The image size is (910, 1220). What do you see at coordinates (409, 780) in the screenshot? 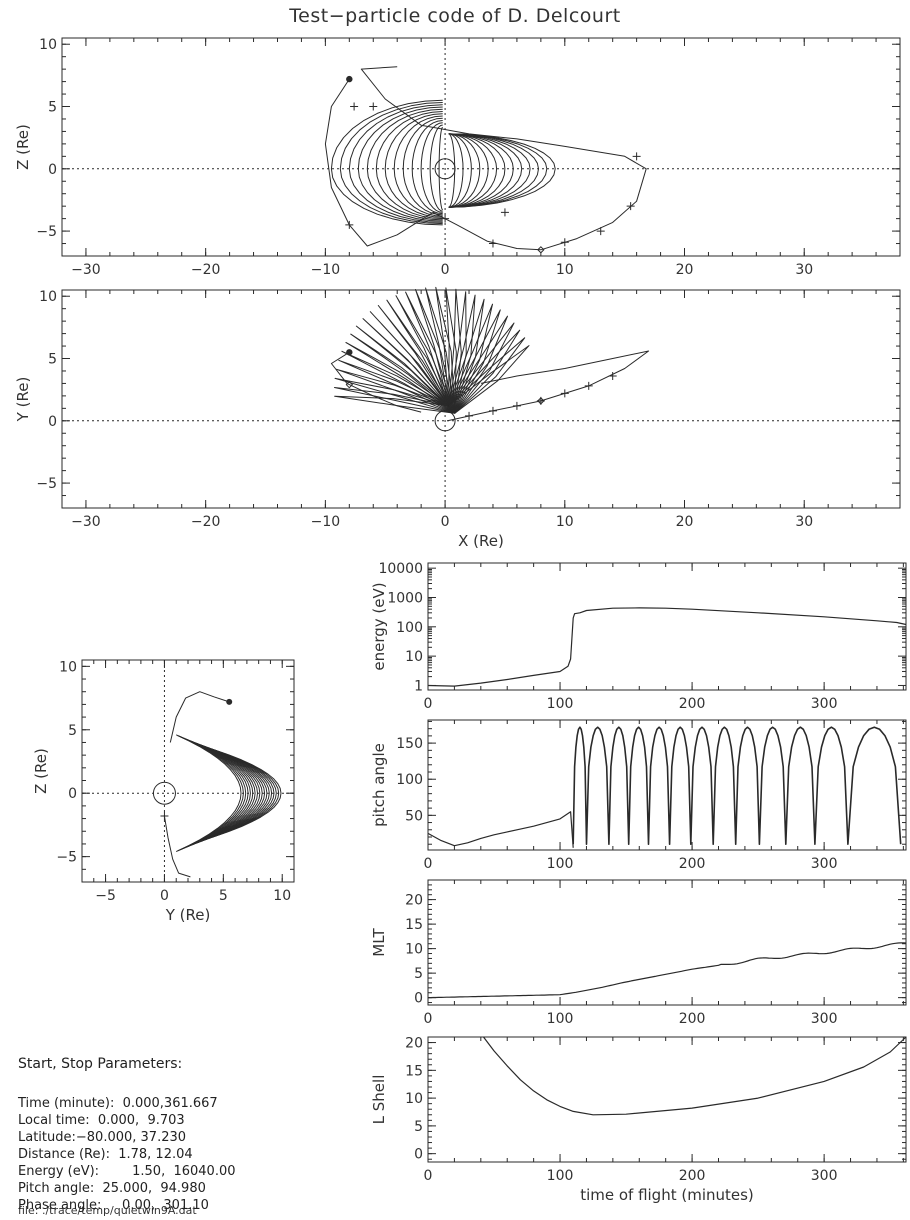
I see `y-tick-label: 100` at bounding box center [409, 780].